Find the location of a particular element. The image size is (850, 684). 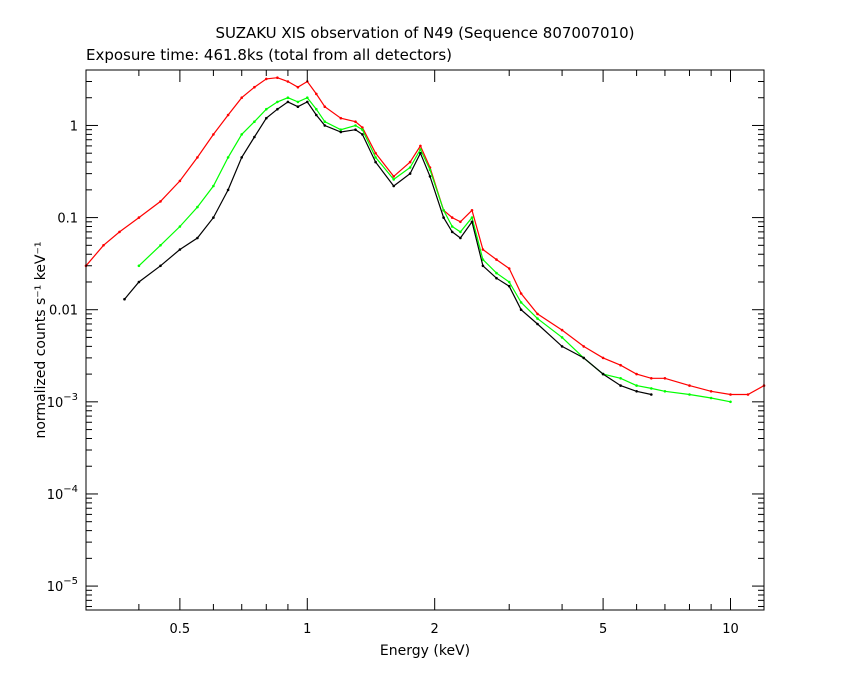

y-tick-label: 0.1 is located at coordinates (67, 219).